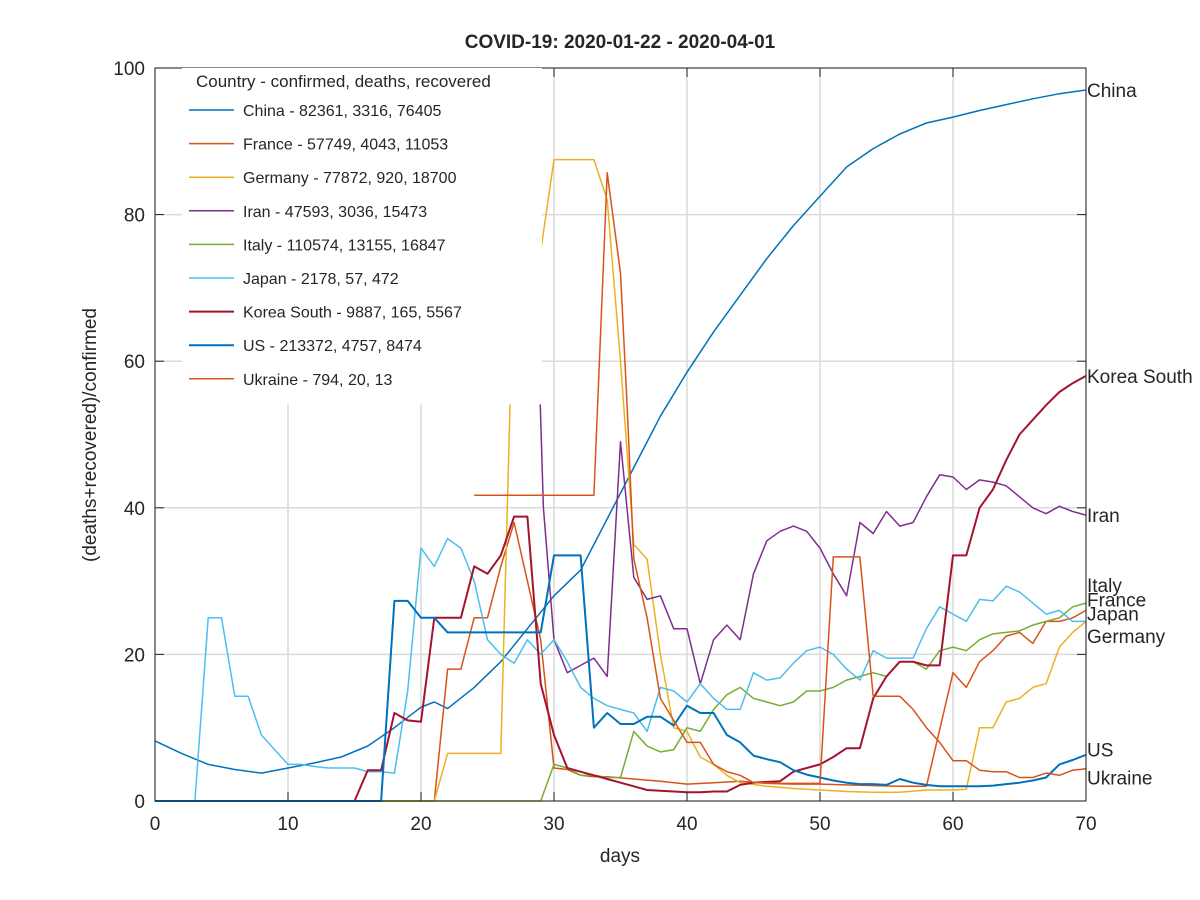 The image size is (1200, 900). Describe the element at coordinates (342, 111) in the screenshot. I see `legend-entry: China - 82361, 3316, 76405` at that location.